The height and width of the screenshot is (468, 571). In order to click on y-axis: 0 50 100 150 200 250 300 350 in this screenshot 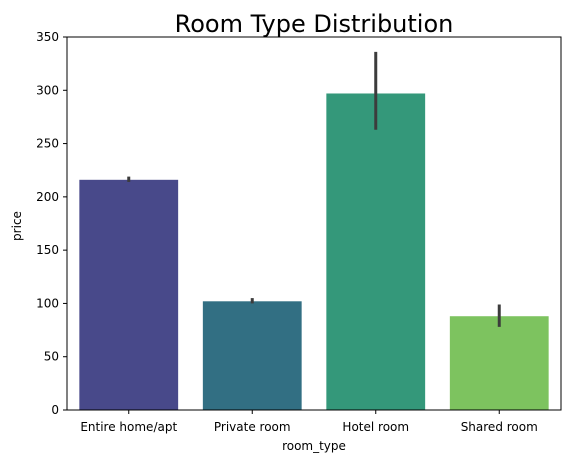, I will do `click(51, 223)`.